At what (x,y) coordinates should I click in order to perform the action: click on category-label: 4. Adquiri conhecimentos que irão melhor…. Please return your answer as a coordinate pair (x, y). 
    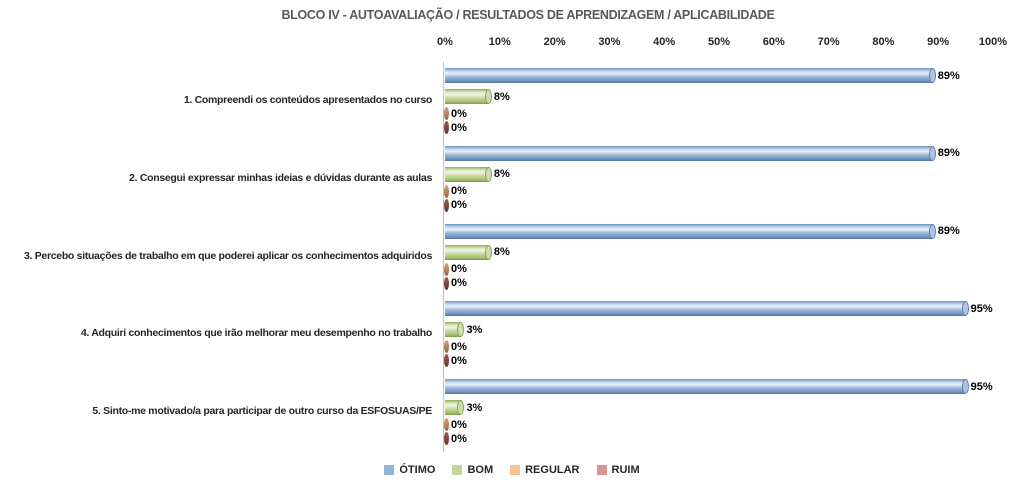
    Looking at the image, I should click on (256, 333).